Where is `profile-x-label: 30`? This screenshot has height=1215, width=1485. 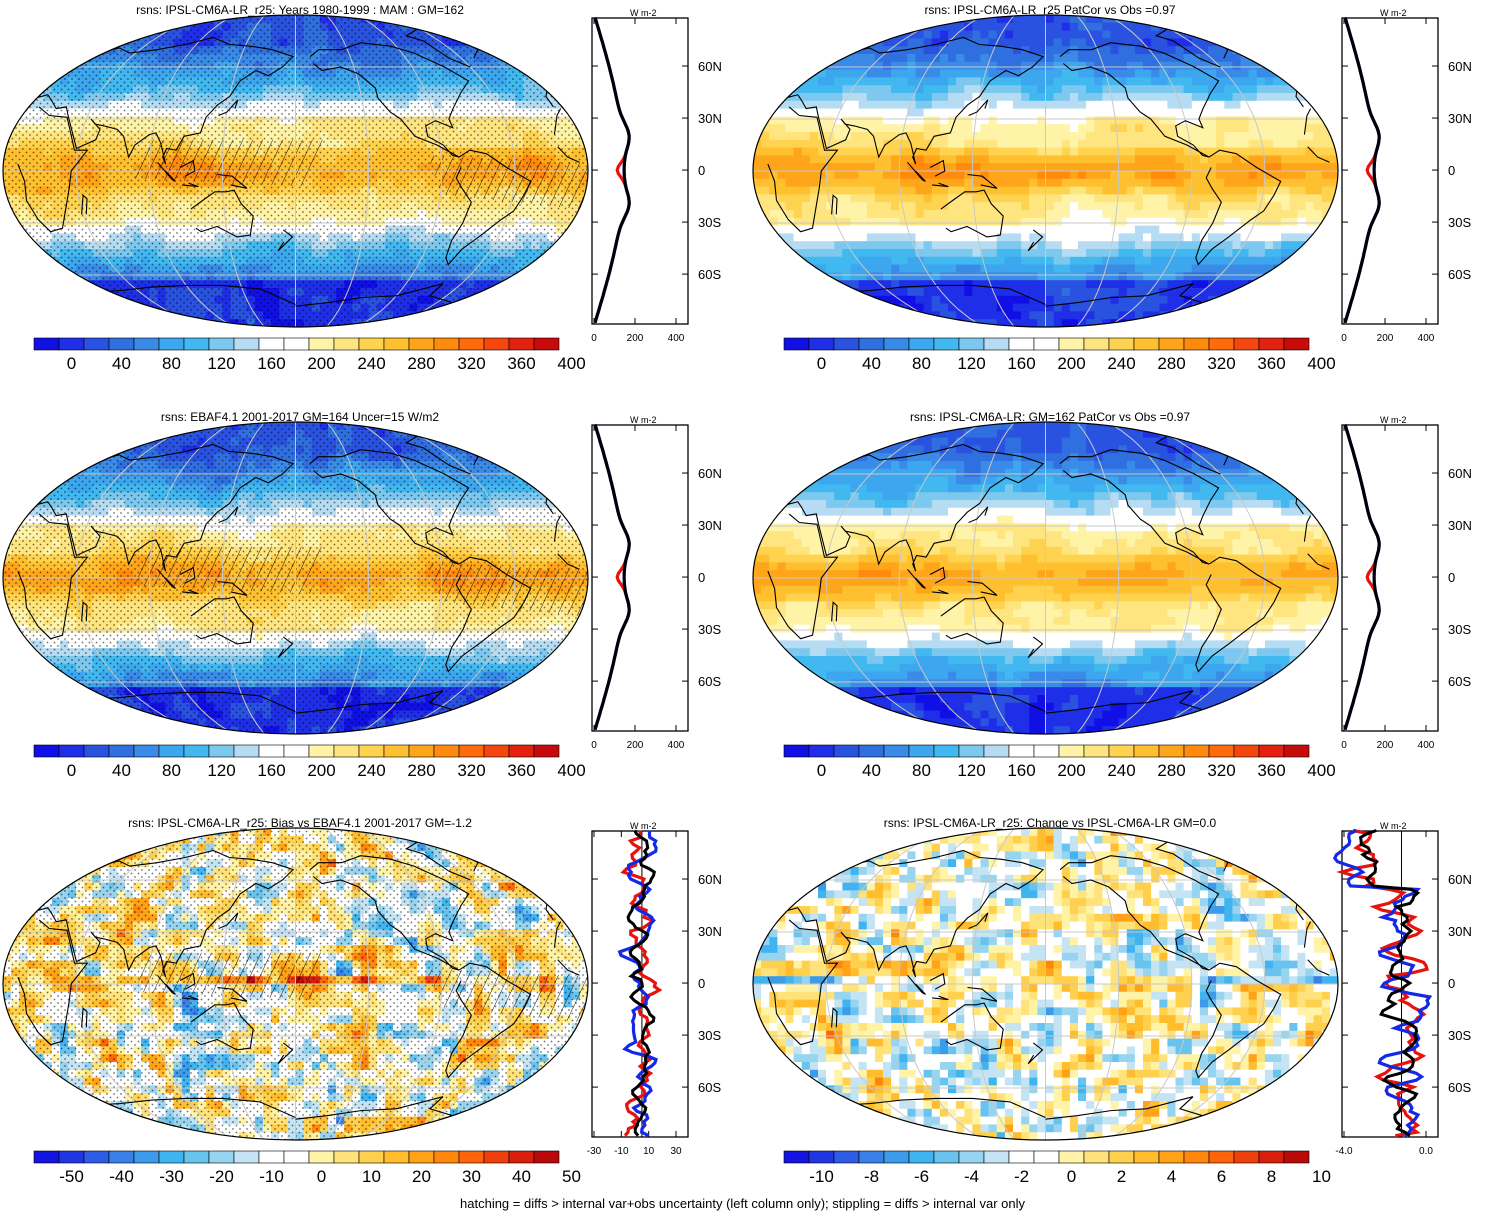
profile-x-label: 30 is located at coordinates (676, 1151).